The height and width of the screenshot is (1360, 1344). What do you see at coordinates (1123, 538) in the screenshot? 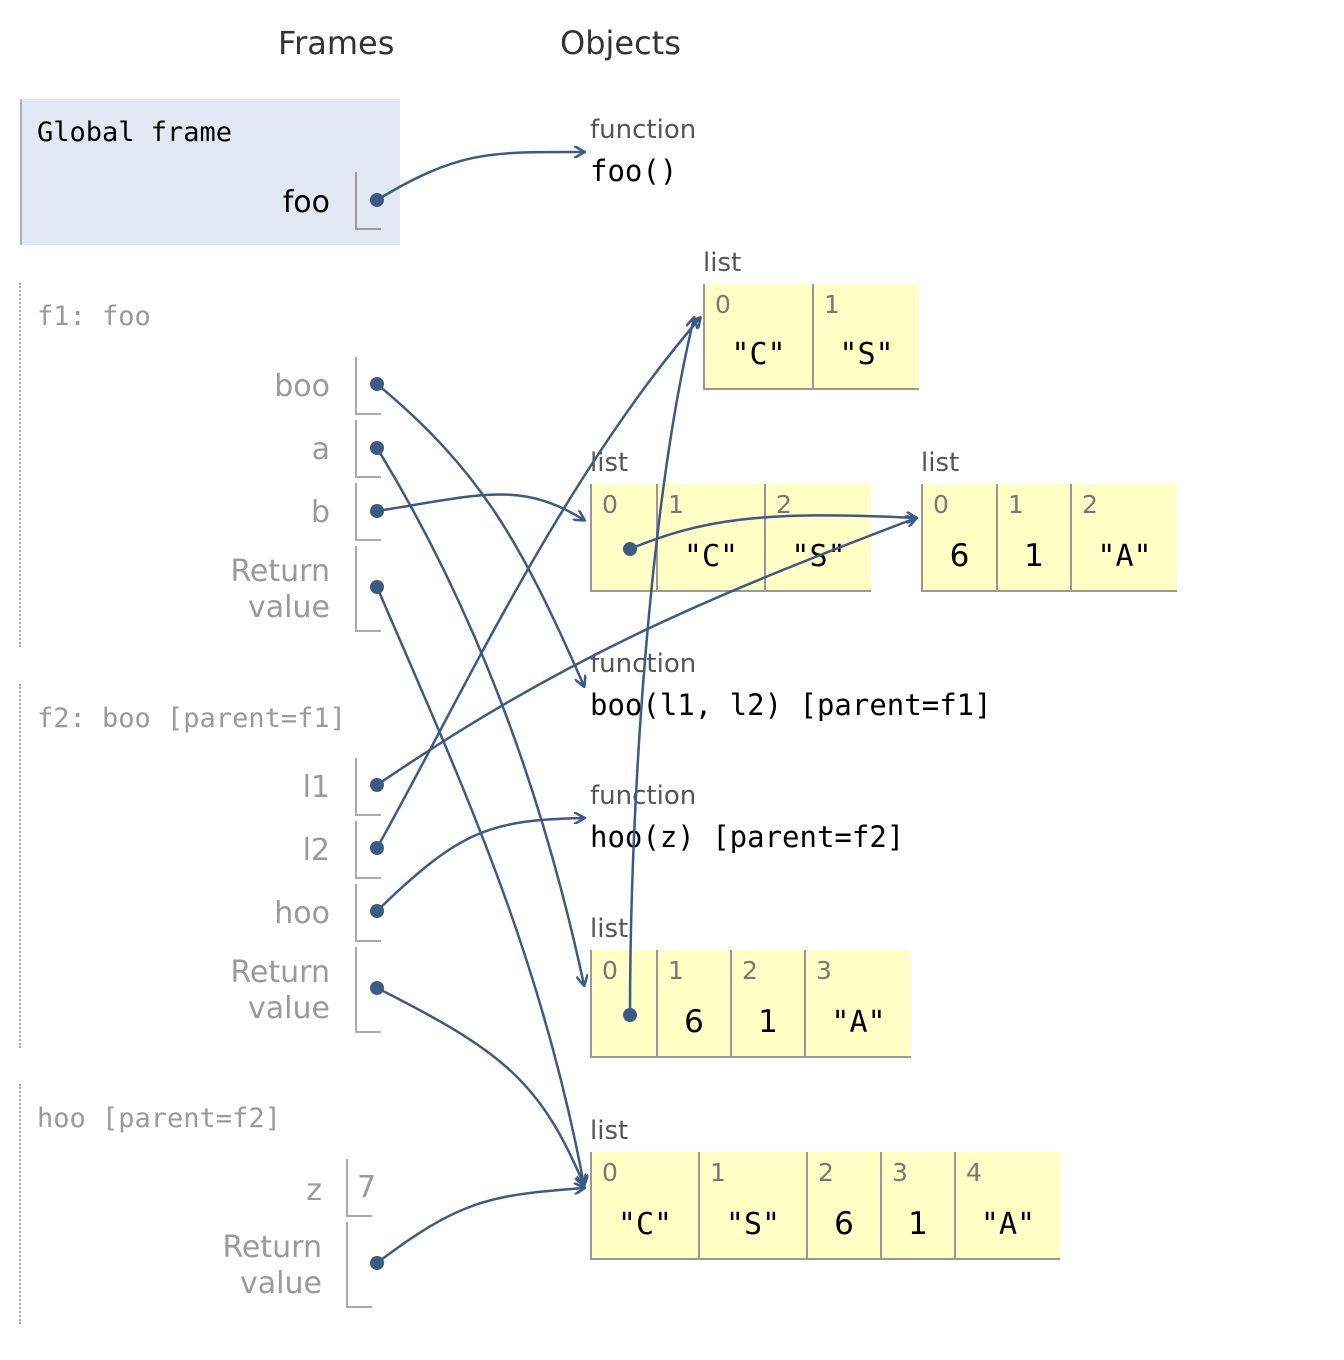
I see `list-cell: 2 "A"` at bounding box center [1123, 538].